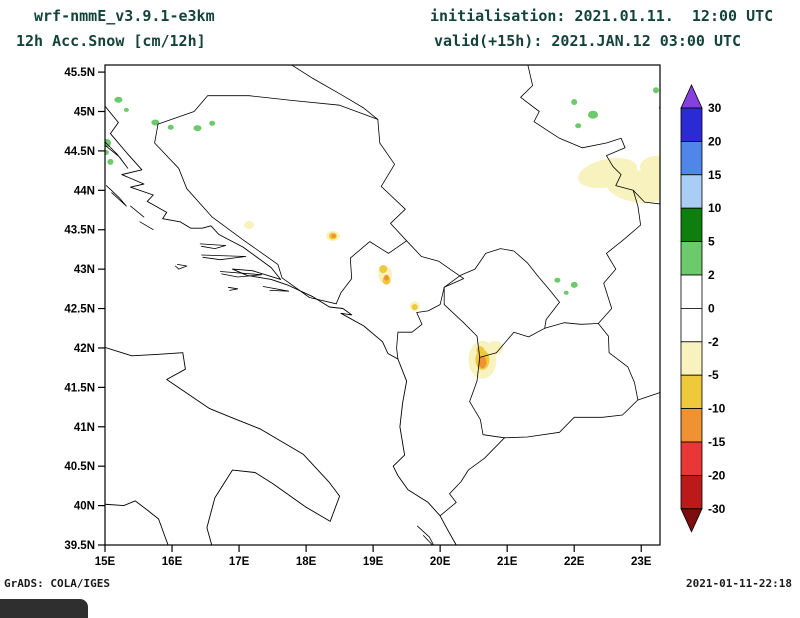  Describe the element at coordinates (44, 608) in the screenshot. I see `window-corner-artifact` at that location.